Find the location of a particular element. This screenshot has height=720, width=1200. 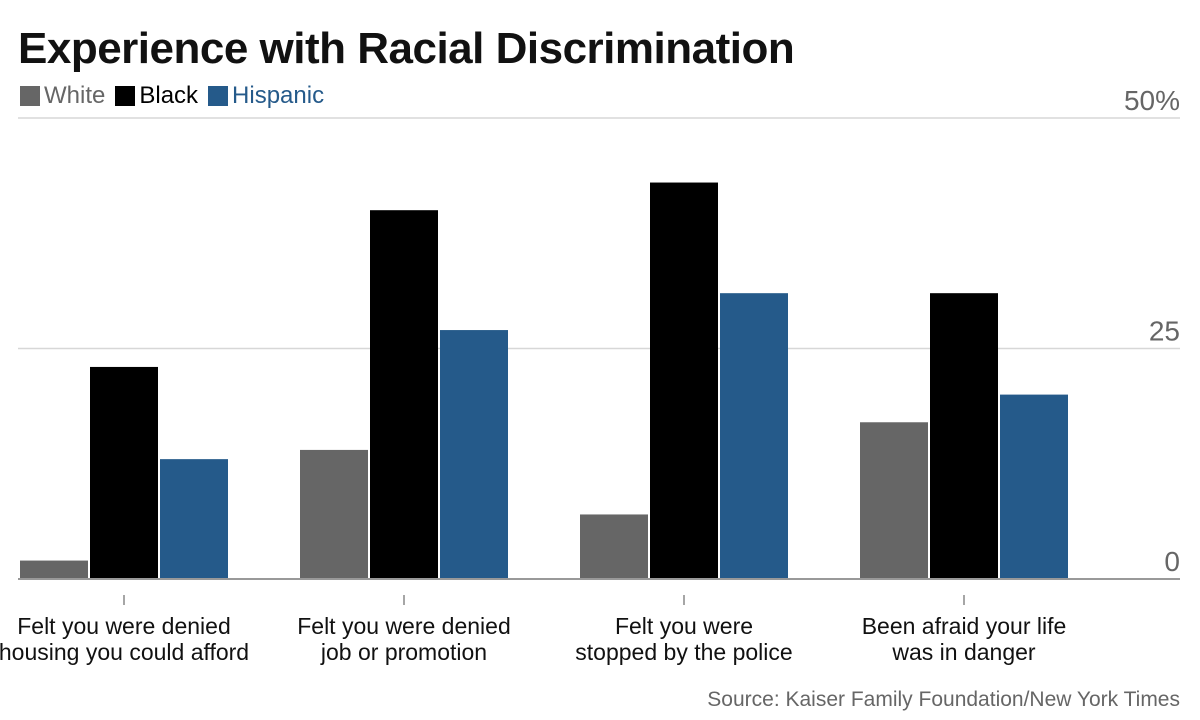

legend-label-hispanic: Hispanic is located at coordinates (278, 95).